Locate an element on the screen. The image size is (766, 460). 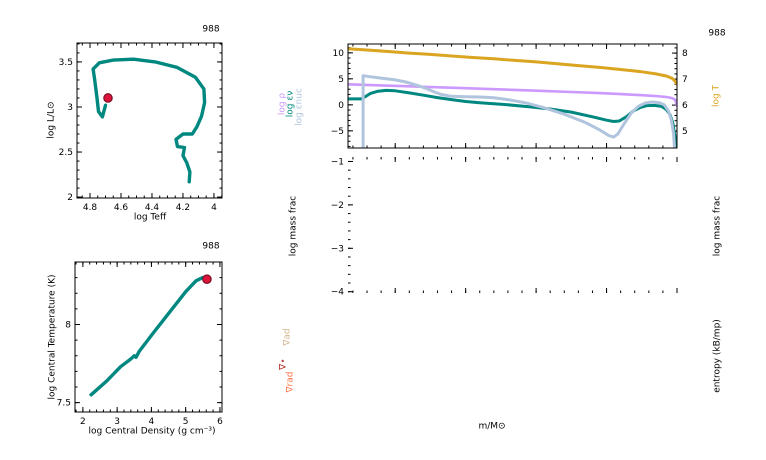
svg-text: 7.5 is located at coordinates (64, 404).